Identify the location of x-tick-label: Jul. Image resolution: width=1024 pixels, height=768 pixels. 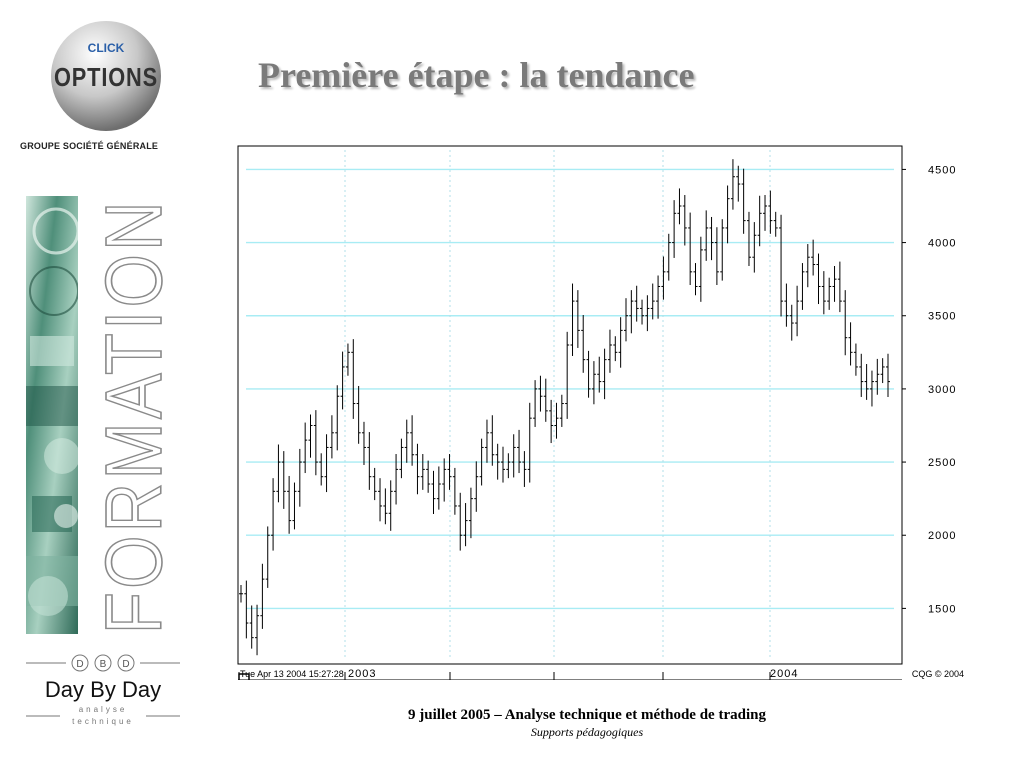
(566, 679).